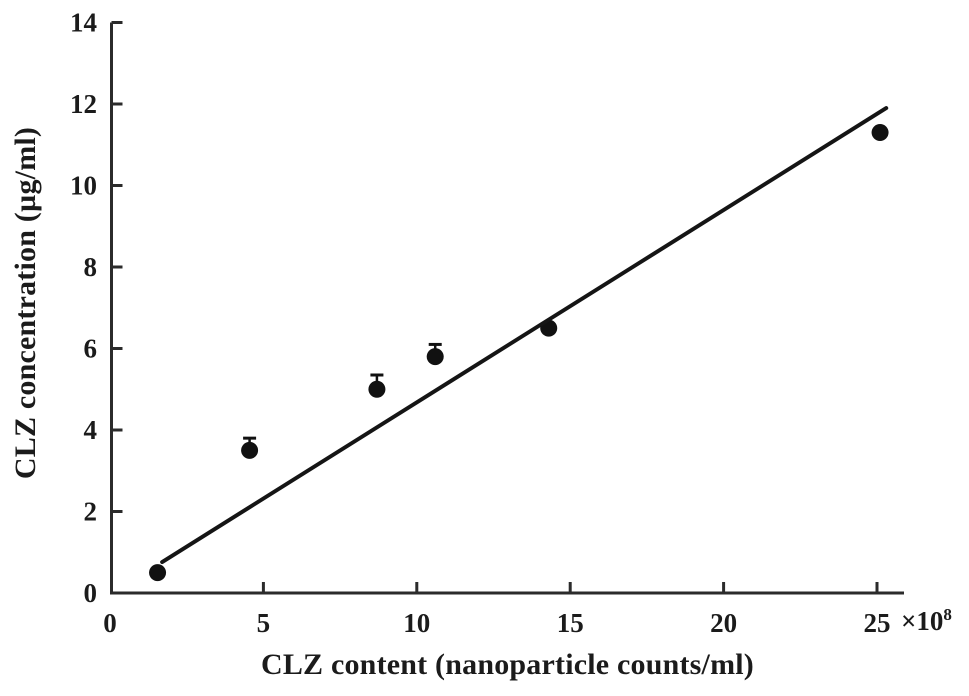  Describe the element at coordinates (83, 186) in the screenshot. I see `y-tick-label: 10` at that location.